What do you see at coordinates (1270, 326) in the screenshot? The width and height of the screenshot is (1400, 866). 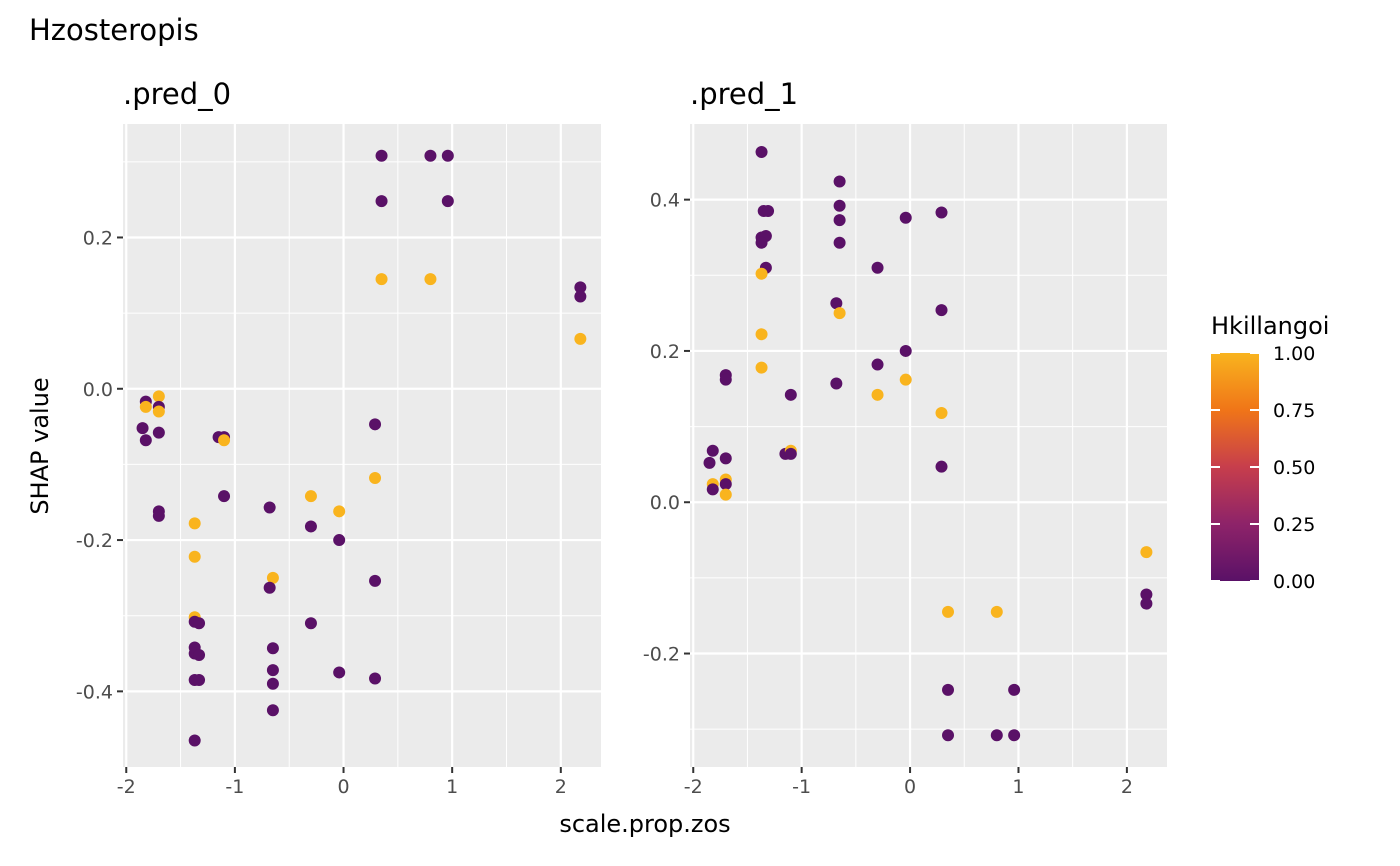 I see `legend-title: Hkillangoi` at bounding box center [1270, 326].